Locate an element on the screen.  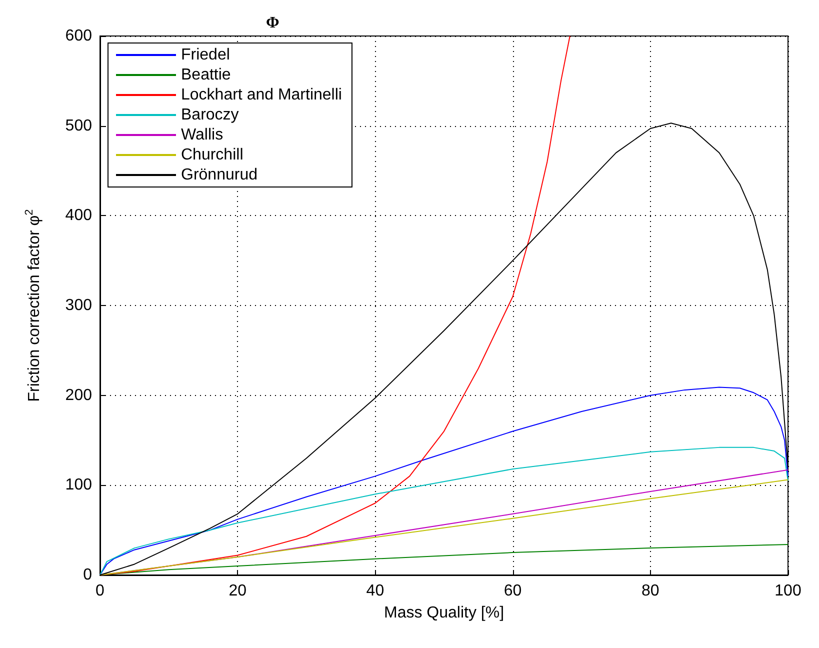
legend-label: Wallis is located at coordinates (202, 135).